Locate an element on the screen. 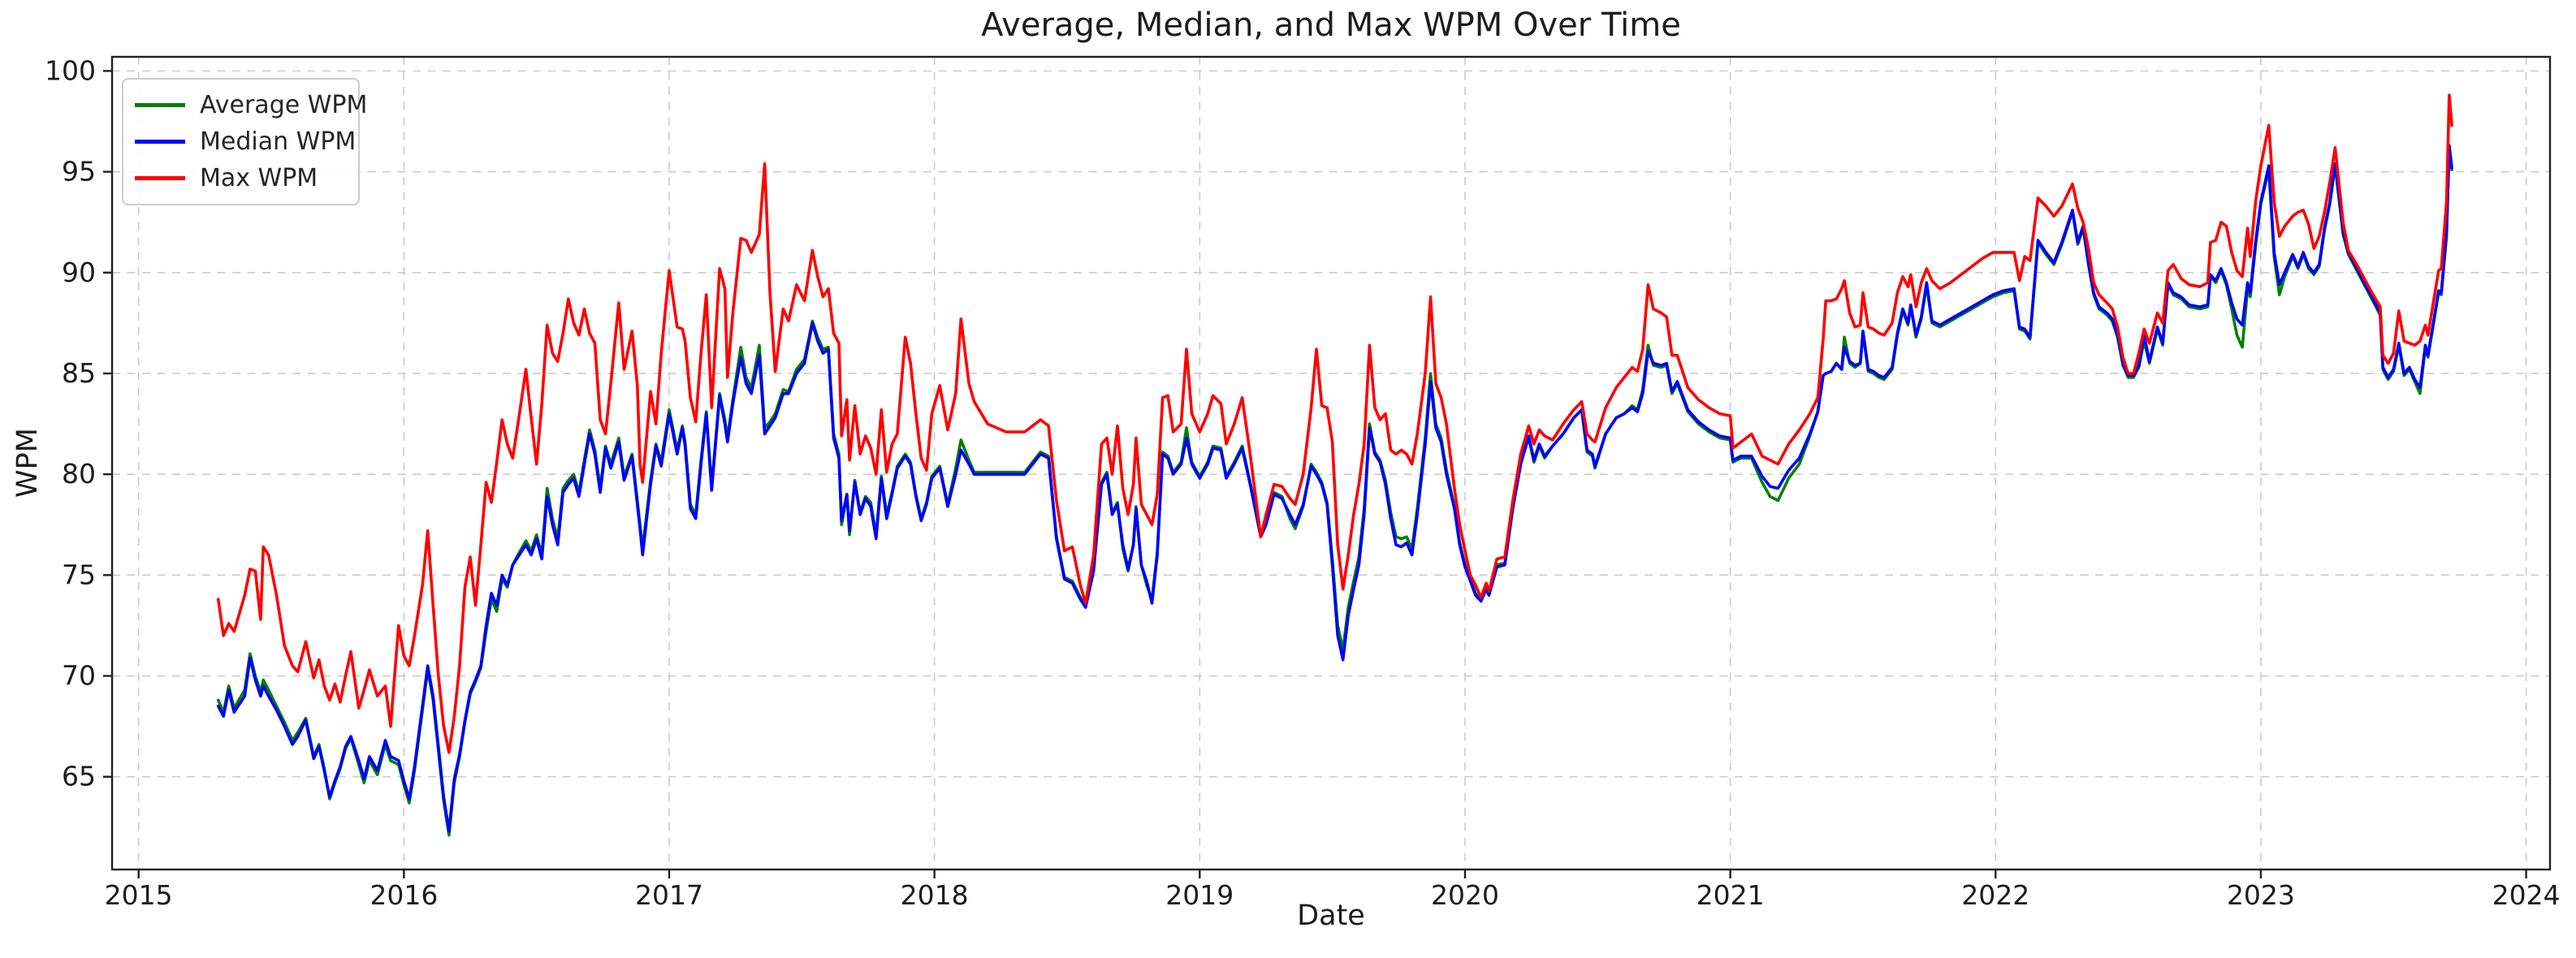  y-tick-label-70: 70 is located at coordinates (79, 676).